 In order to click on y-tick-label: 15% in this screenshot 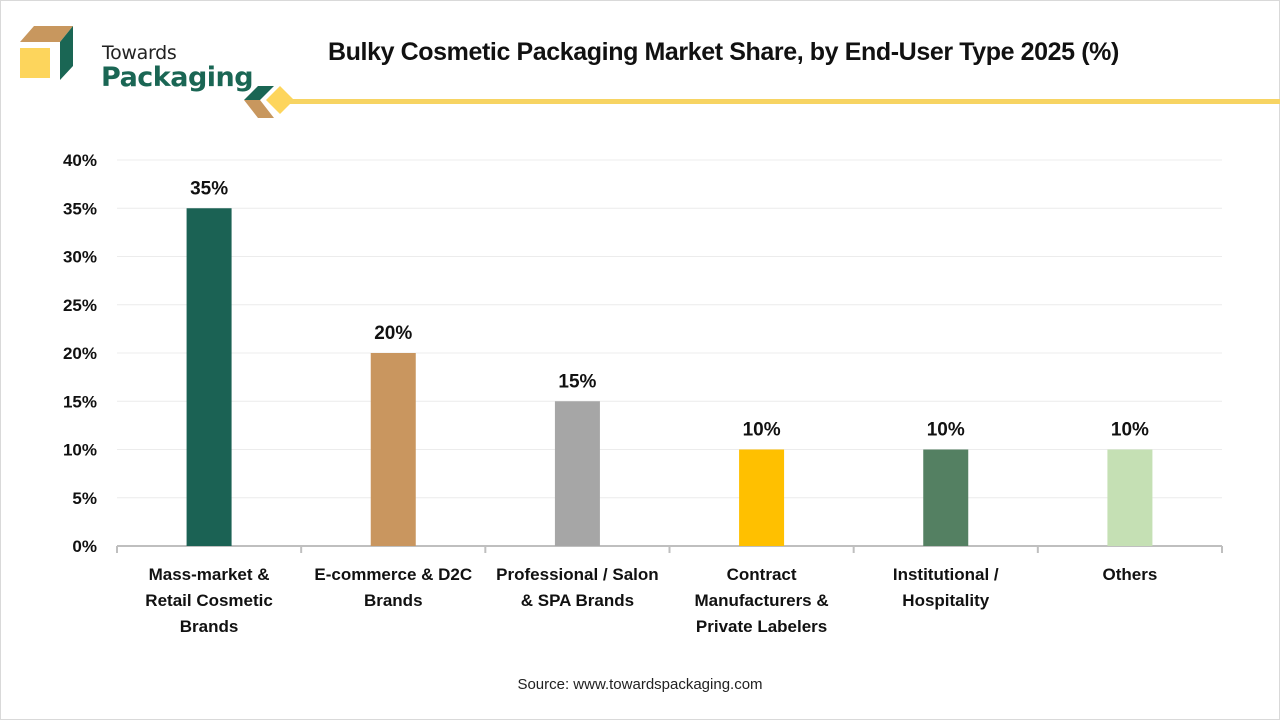, I will do `click(80, 401)`.